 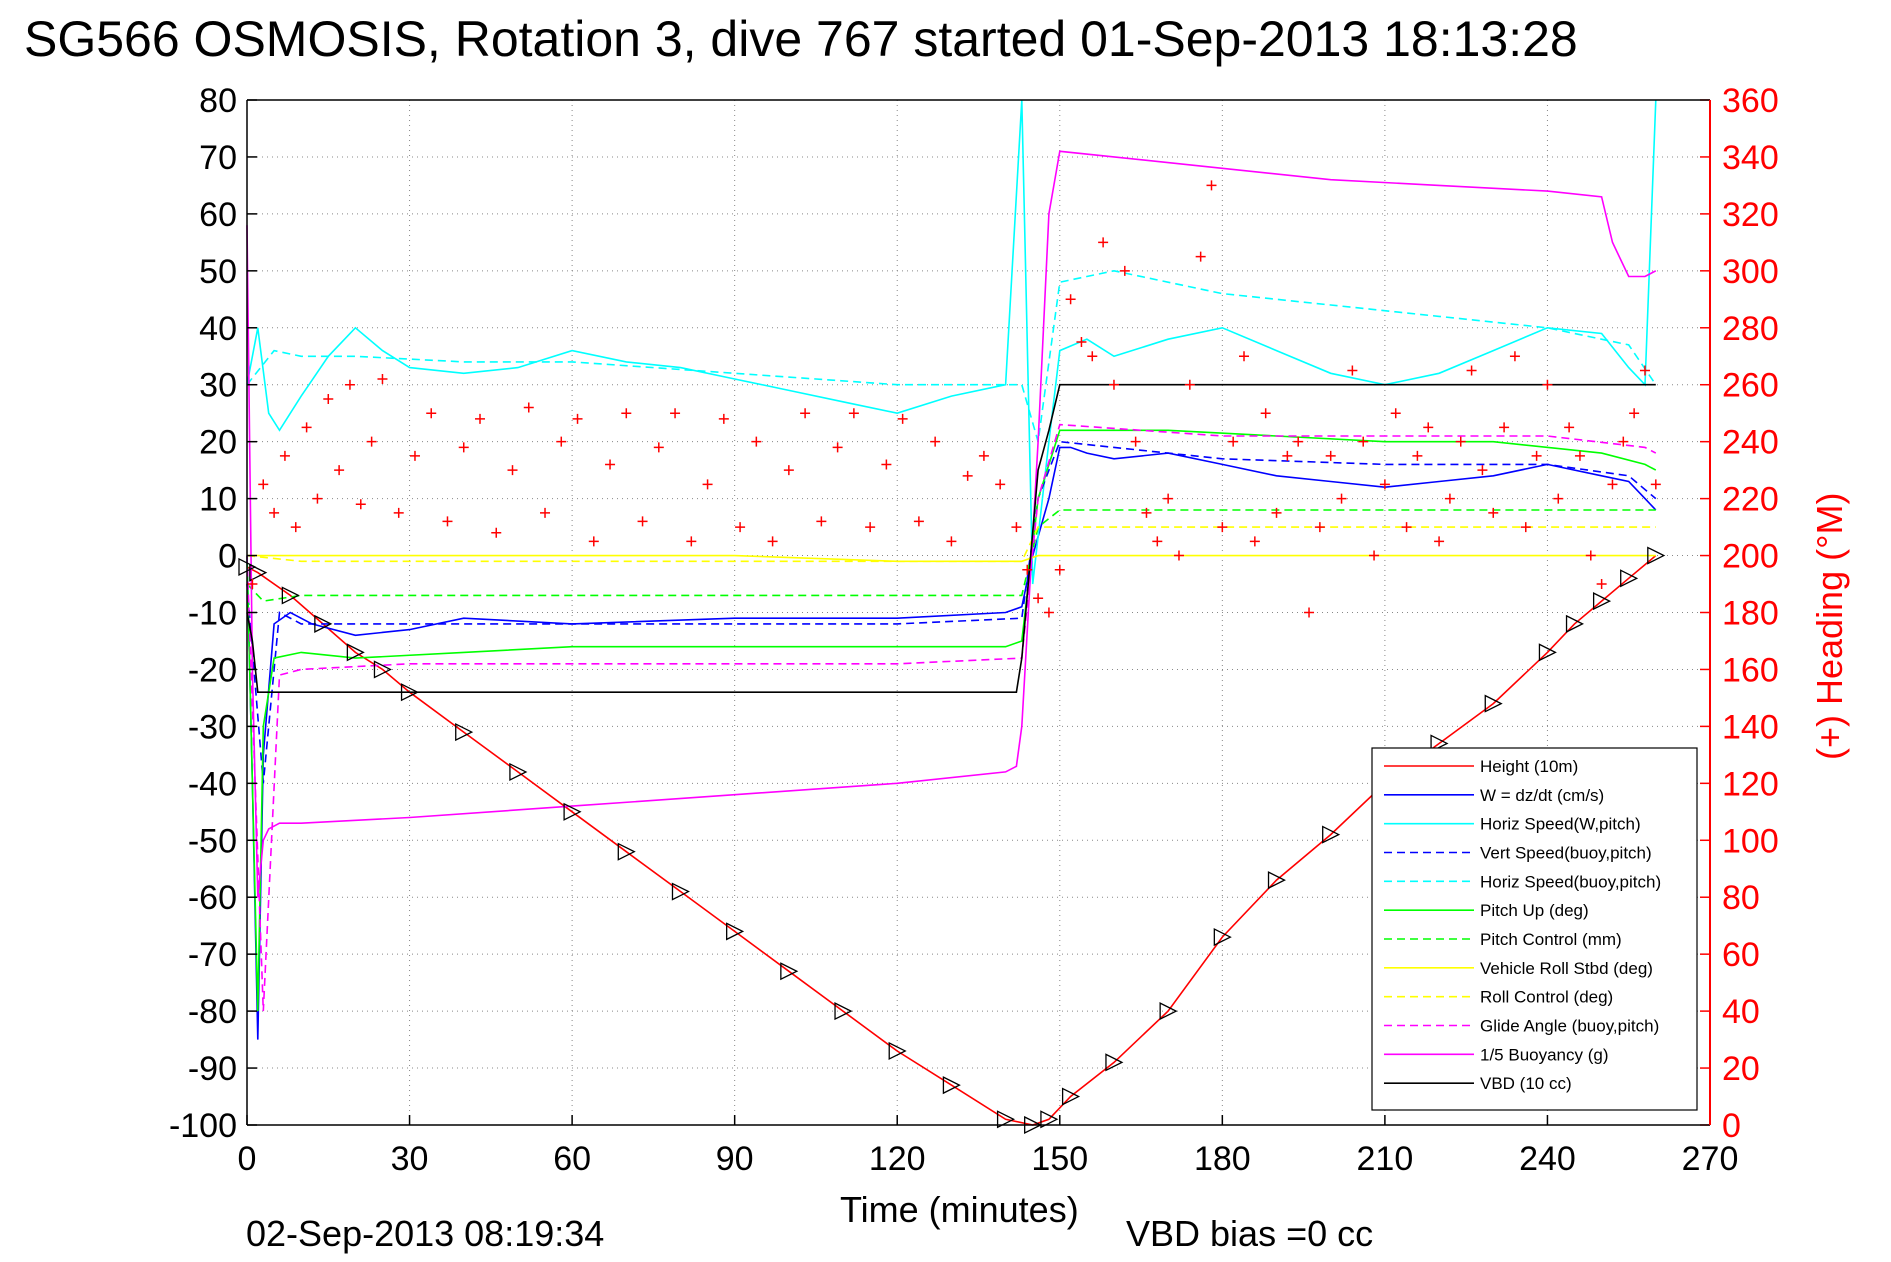 What do you see at coordinates (572, 1159) in the screenshot?
I see `x-tick-label: 60` at bounding box center [572, 1159].